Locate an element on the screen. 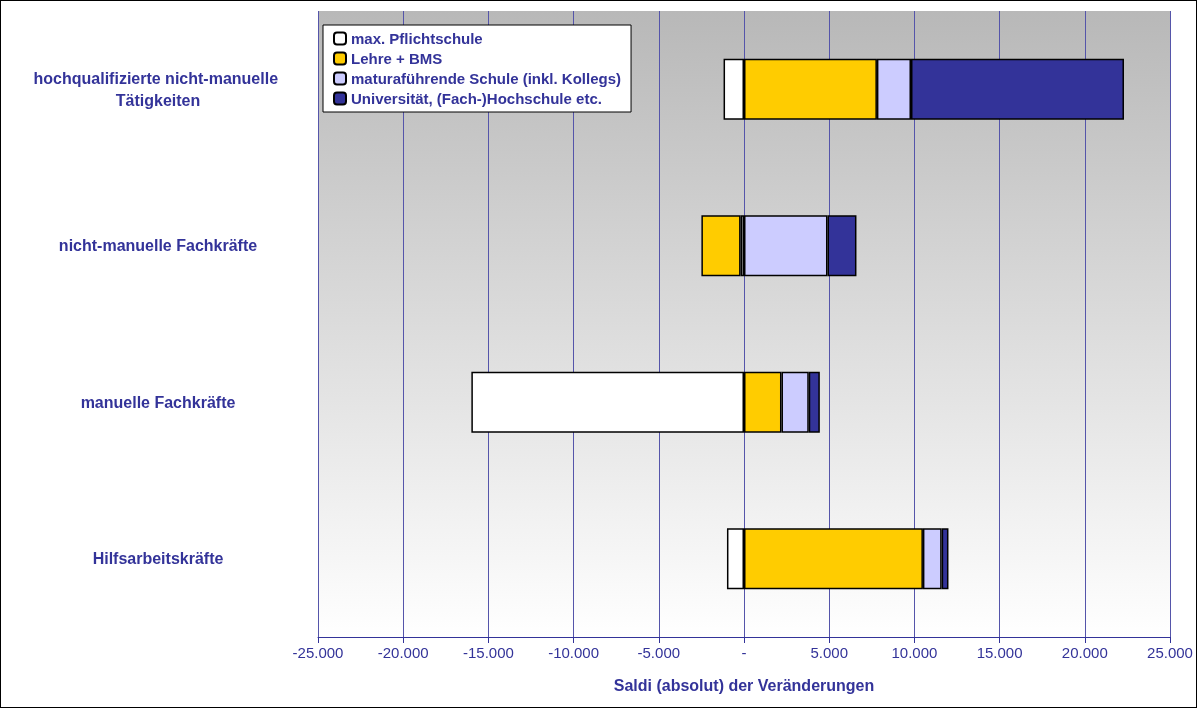  x-tick-label: -25.000 is located at coordinates (318, 652).